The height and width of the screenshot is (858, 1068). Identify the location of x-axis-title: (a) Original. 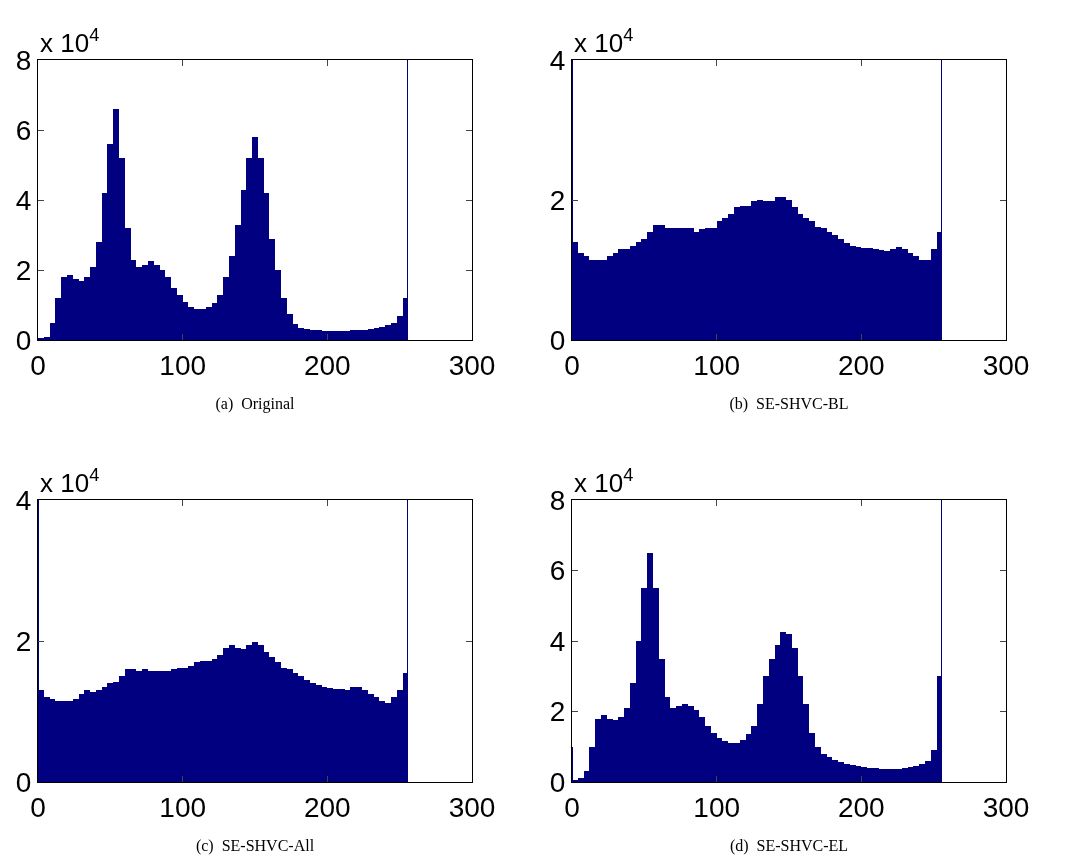
(255, 404).